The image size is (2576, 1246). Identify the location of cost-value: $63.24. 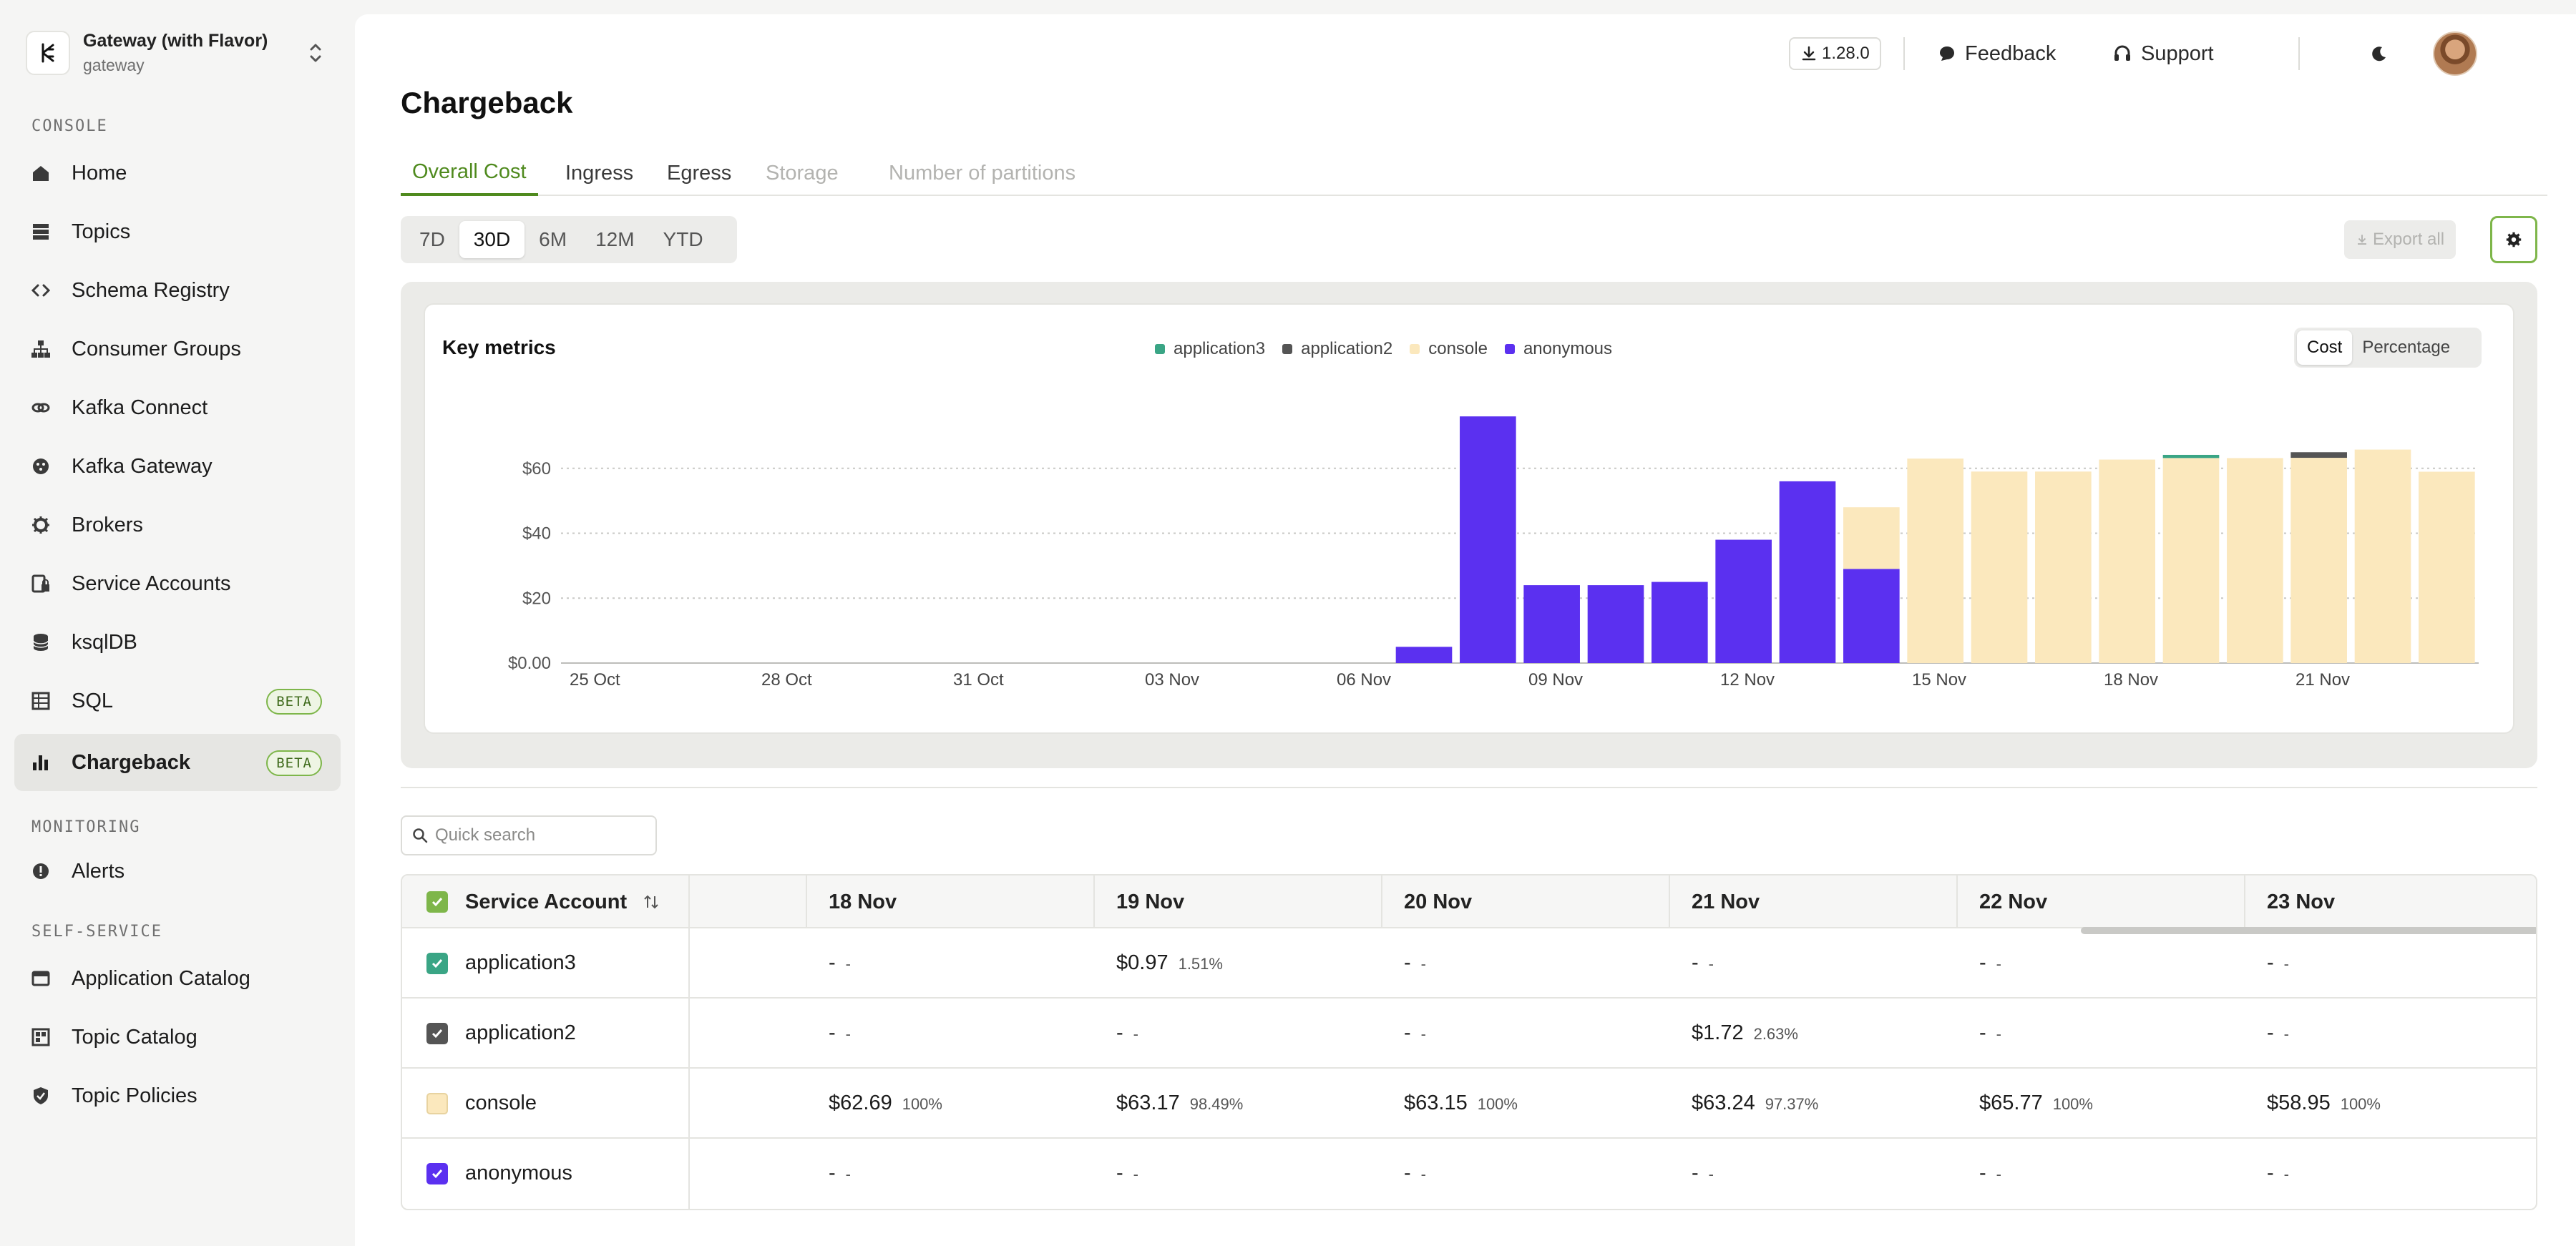
(1724, 1103).